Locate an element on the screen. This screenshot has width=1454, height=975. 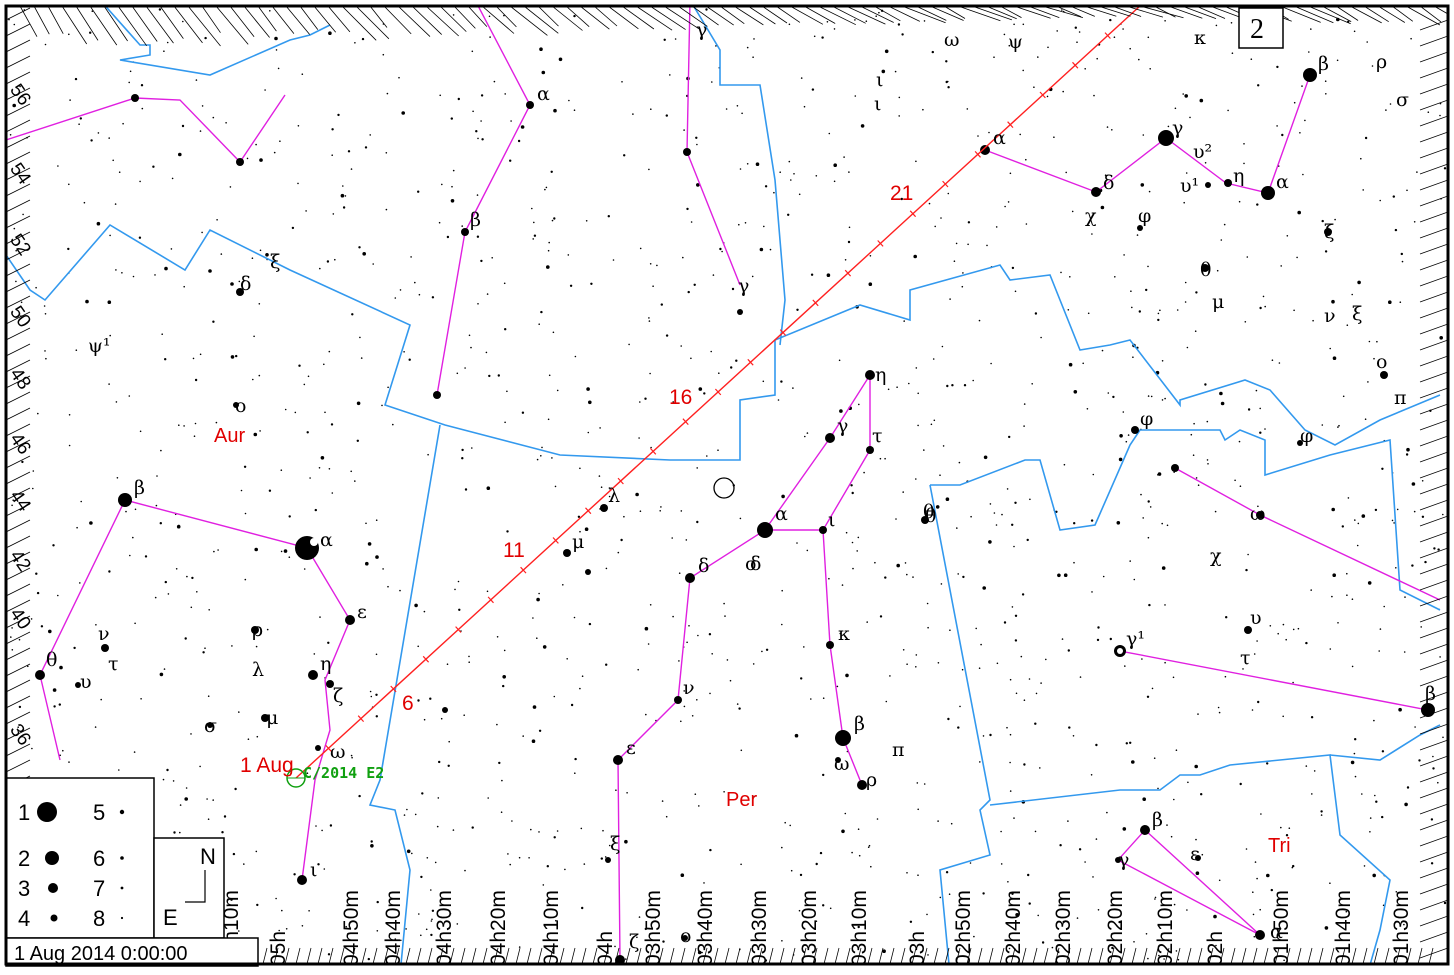
star-label: ι is located at coordinates (831, 520).